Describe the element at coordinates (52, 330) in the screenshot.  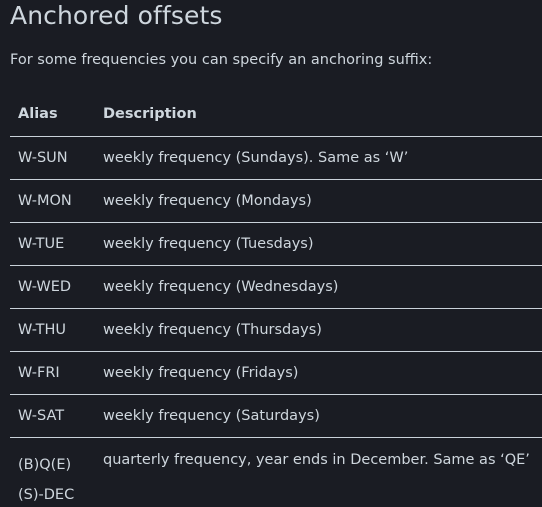
I see `alias-cell: W-THU` at that location.